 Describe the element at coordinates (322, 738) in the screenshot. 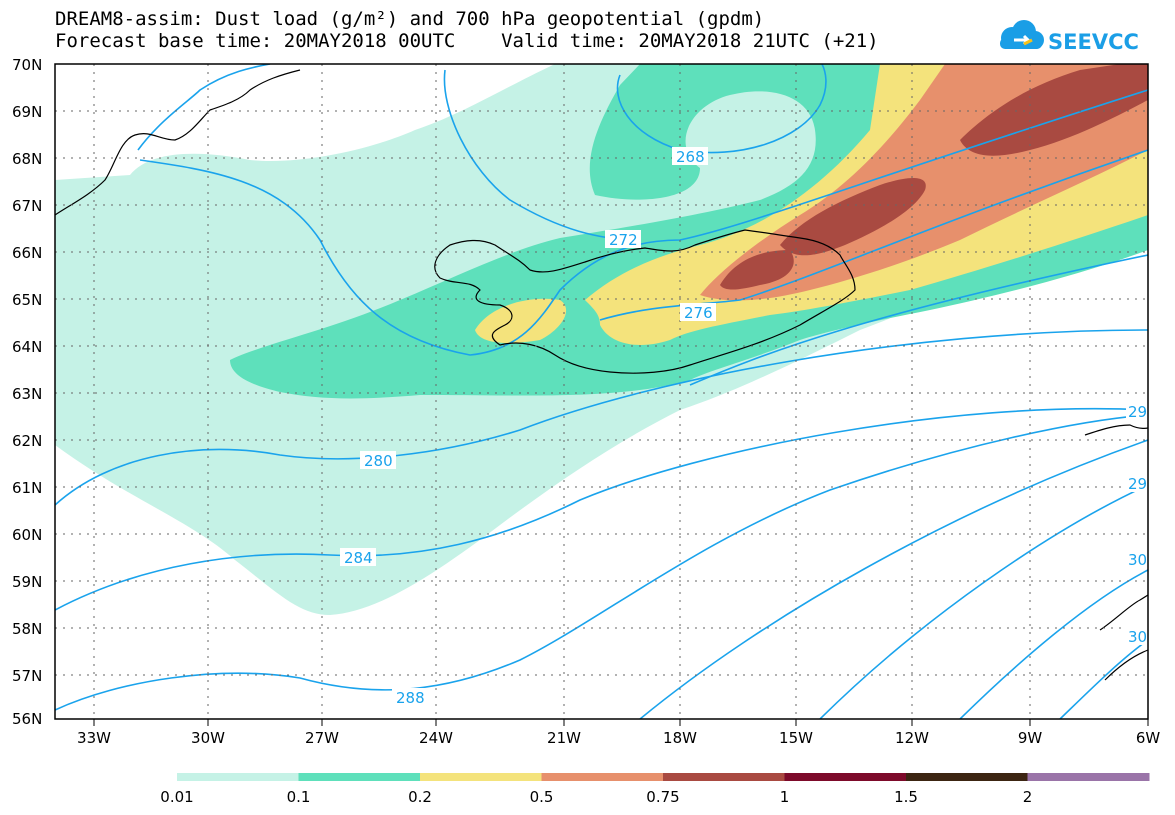

I see `lon-label: 27W` at that location.